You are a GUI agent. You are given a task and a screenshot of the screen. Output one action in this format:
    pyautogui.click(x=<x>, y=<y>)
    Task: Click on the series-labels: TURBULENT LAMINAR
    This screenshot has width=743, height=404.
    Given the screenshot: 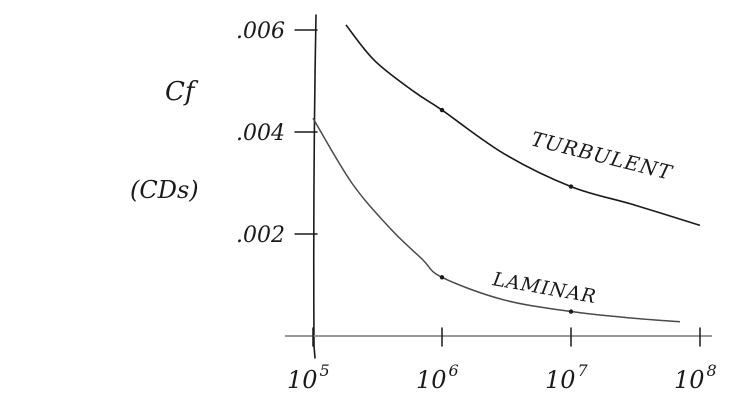 What is the action you would take?
    pyautogui.click(x=582, y=218)
    